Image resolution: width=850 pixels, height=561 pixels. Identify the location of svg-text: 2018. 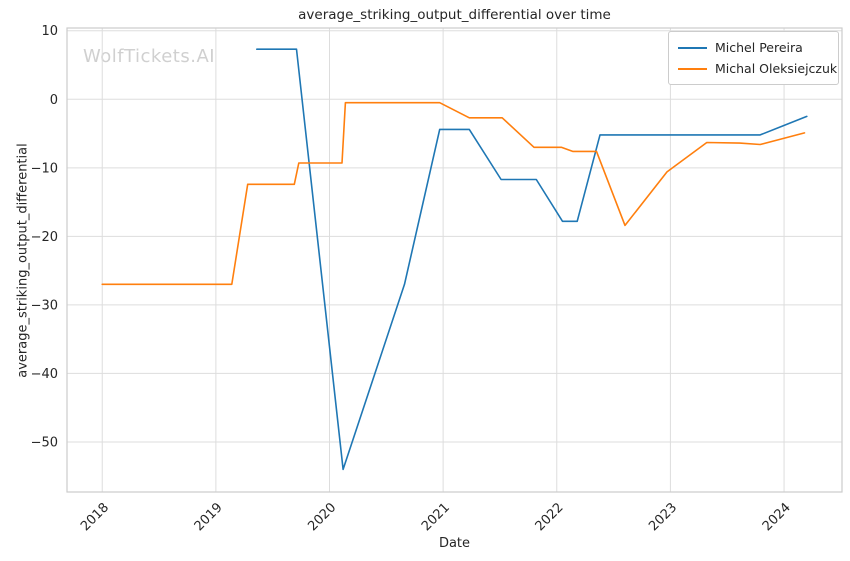
(95, 517).